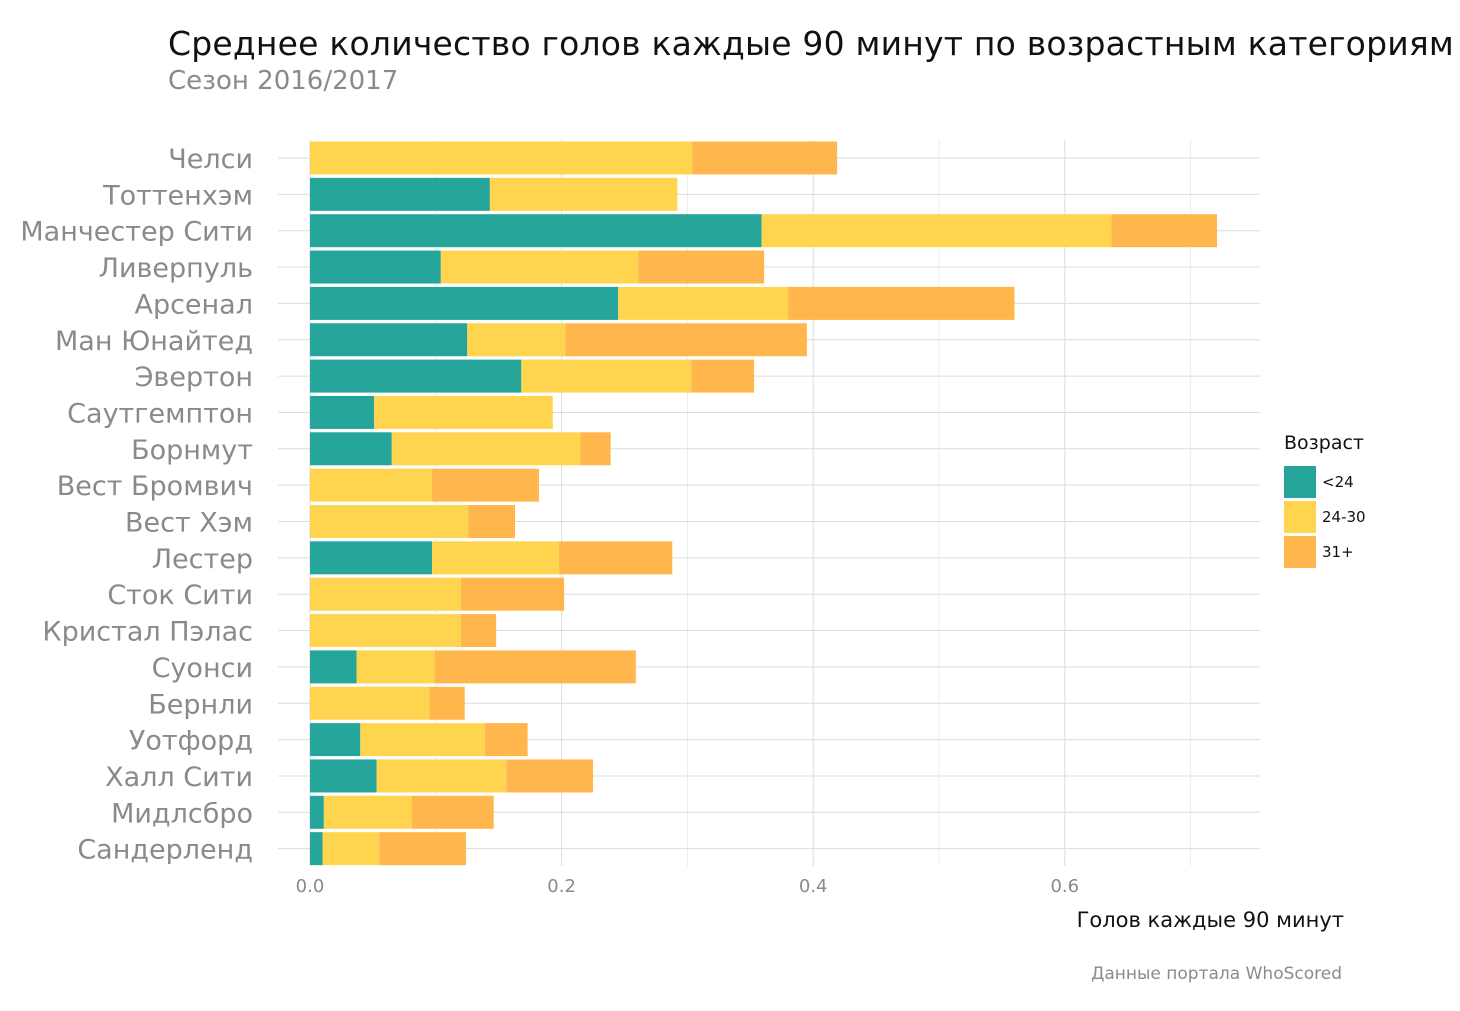  I want to click on y-tick-label: Сандерленд, so click(165, 850).